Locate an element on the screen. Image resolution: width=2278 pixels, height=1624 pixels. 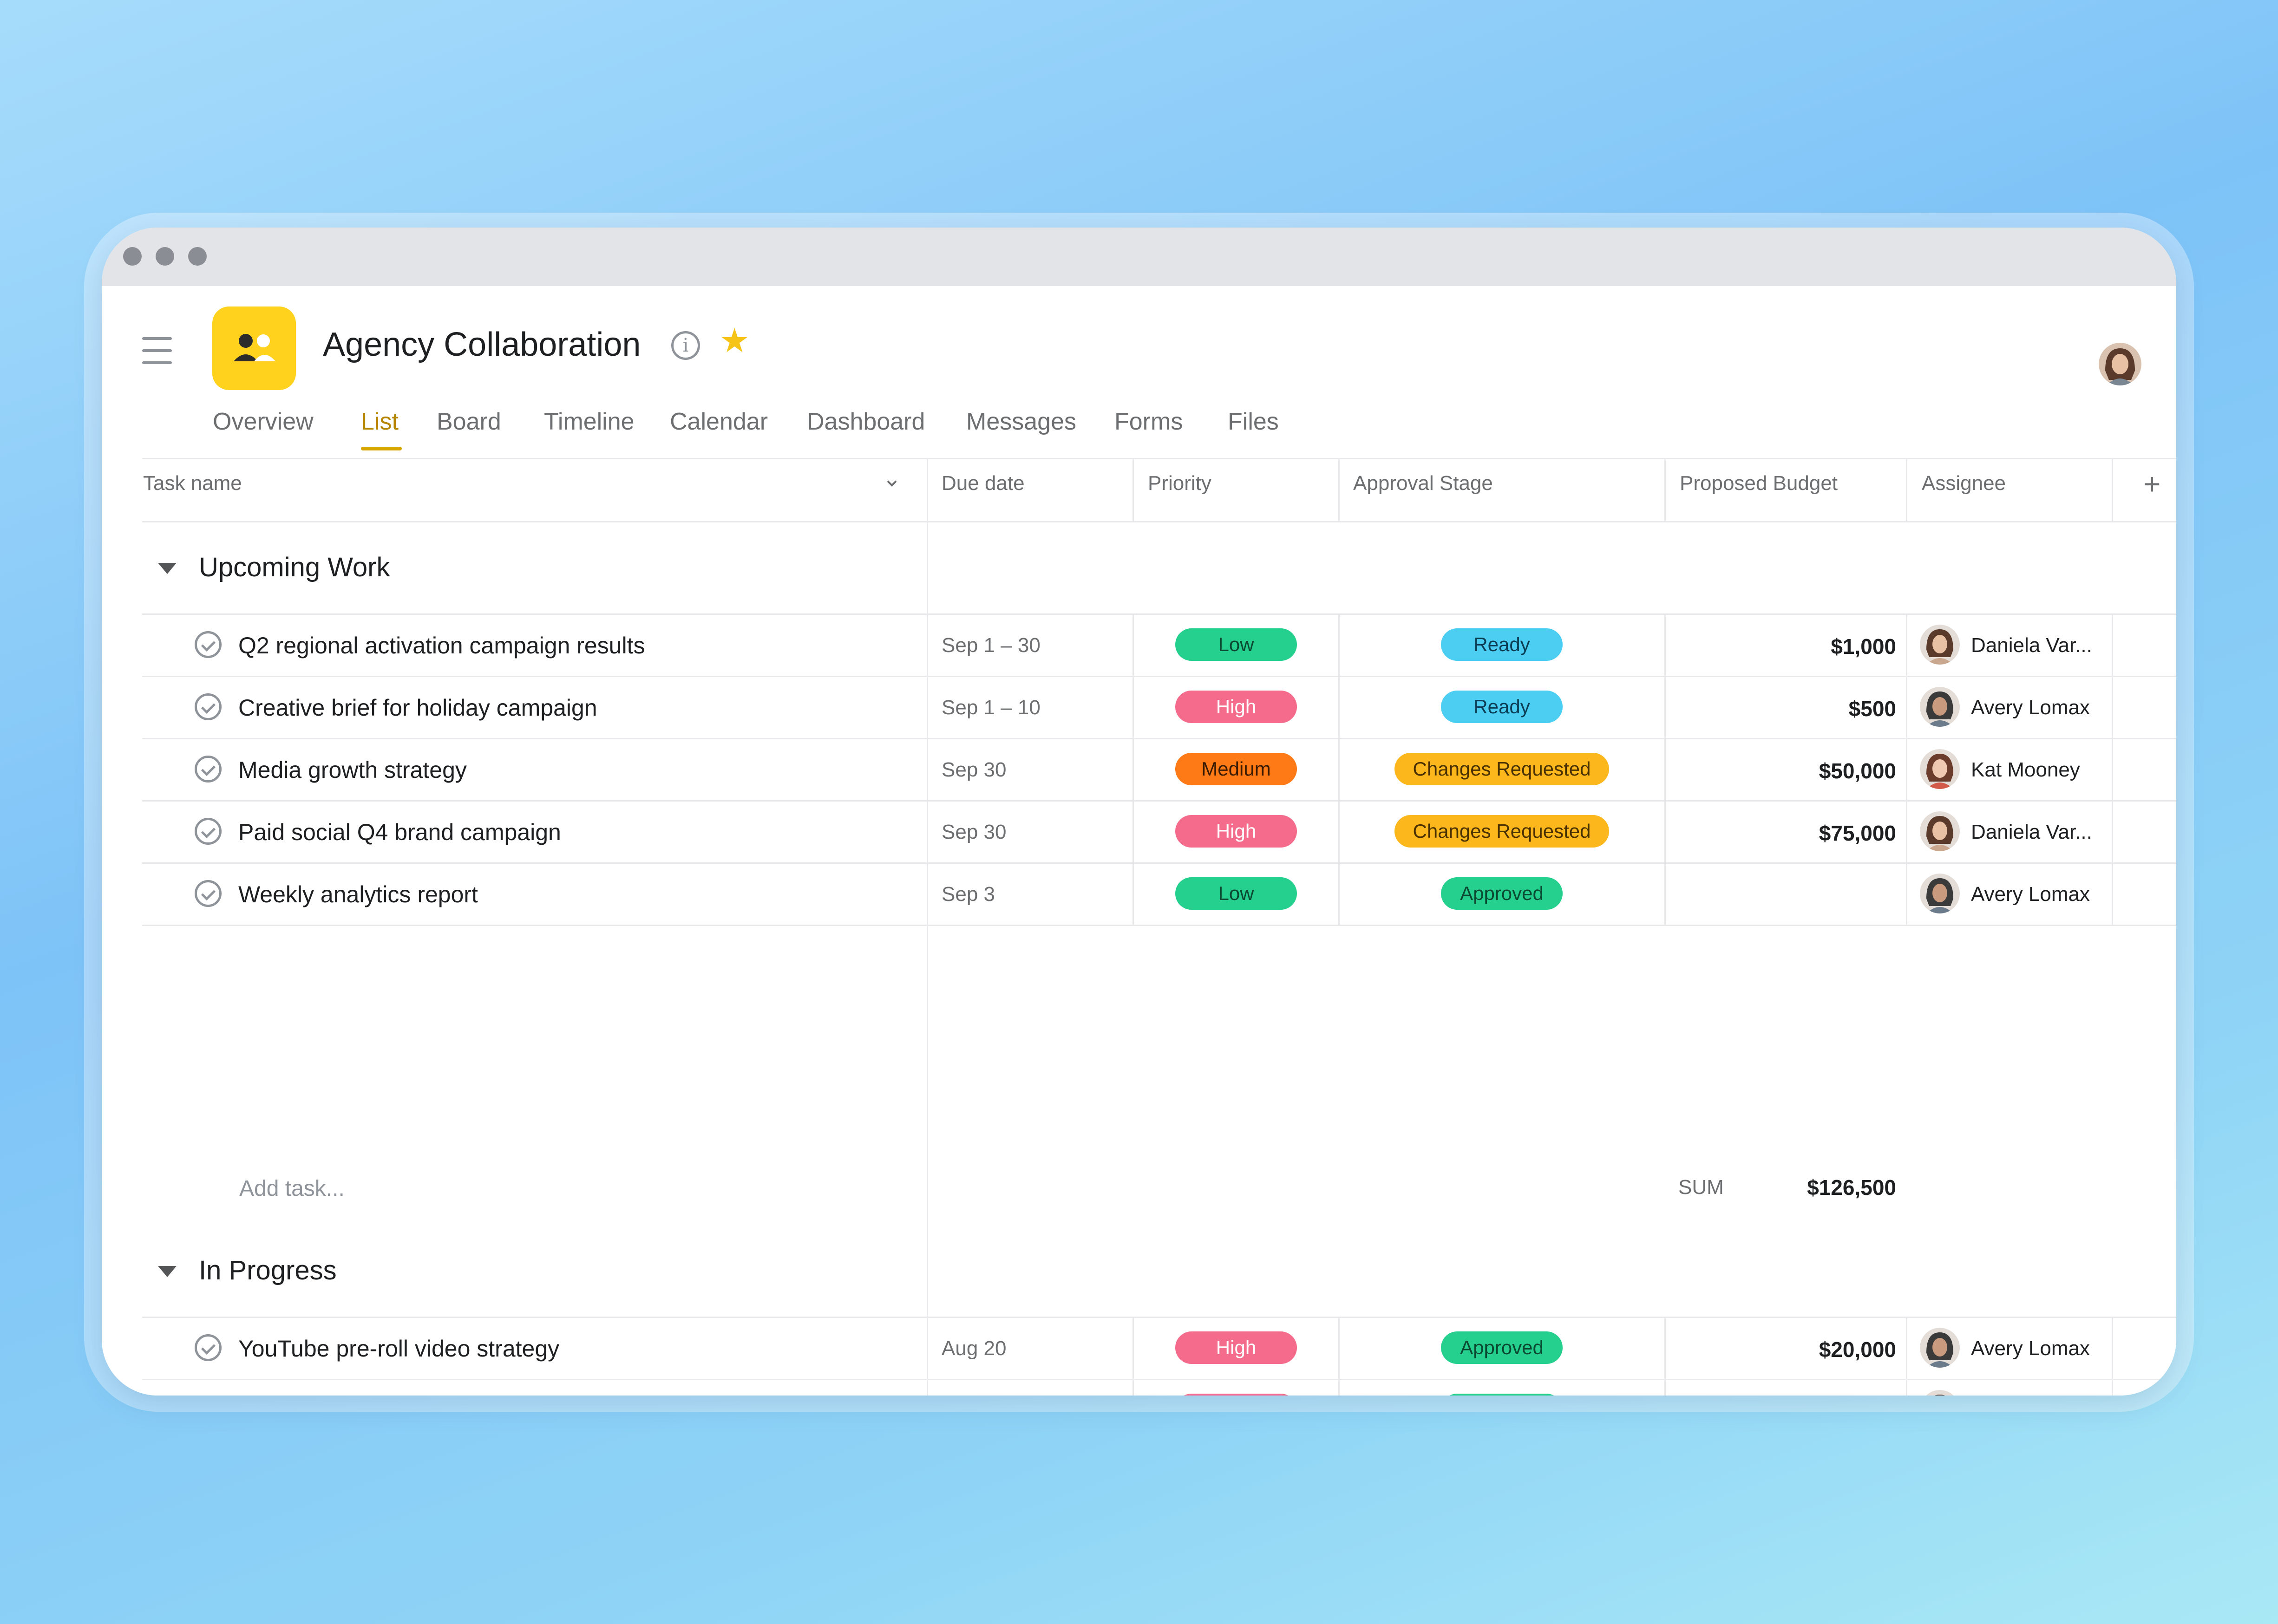
due-date: Sep 3 is located at coordinates (969, 895).